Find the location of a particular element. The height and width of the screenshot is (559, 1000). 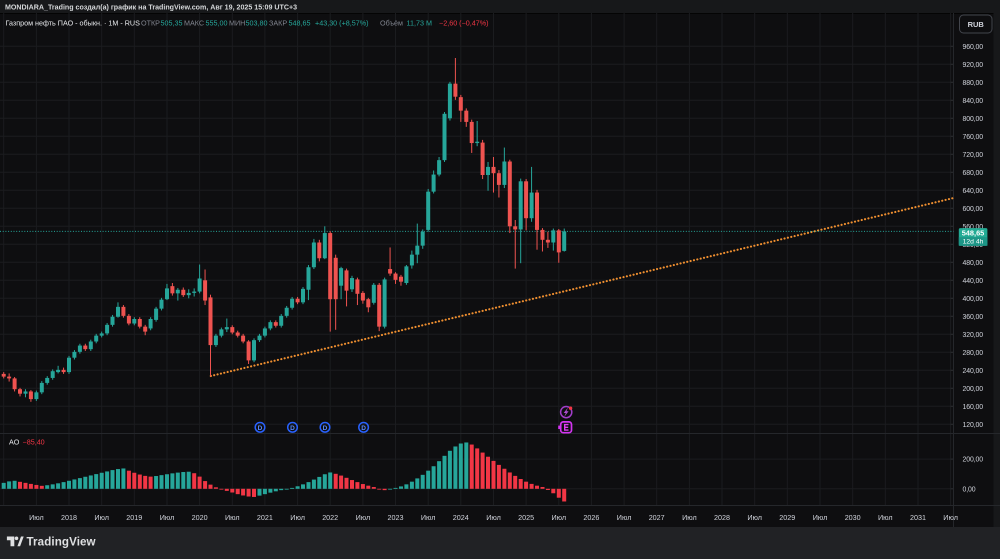

svg-text: AO is located at coordinates (14, 442).